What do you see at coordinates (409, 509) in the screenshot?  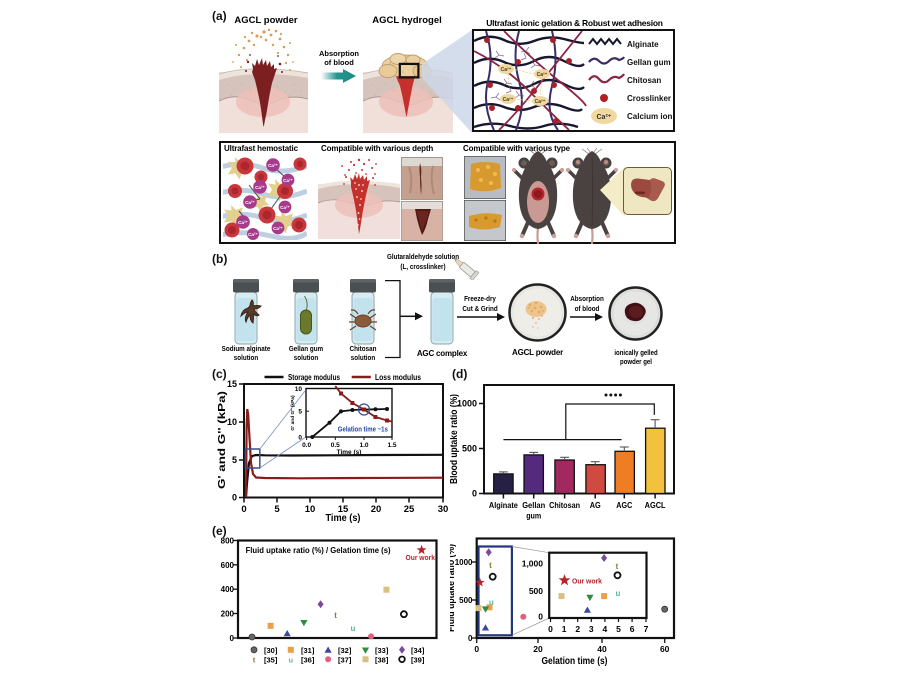 I see `svg-text: 25` at bounding box center [409, 509].